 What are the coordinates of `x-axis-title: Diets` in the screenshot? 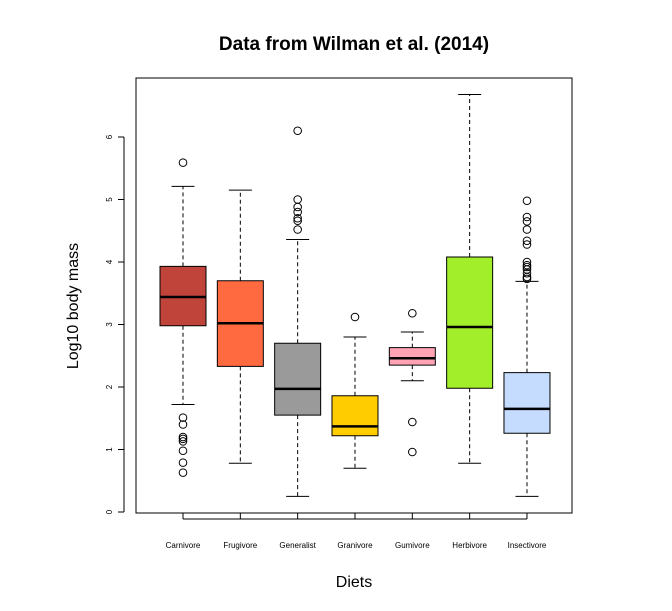 It's located at (354, 582).